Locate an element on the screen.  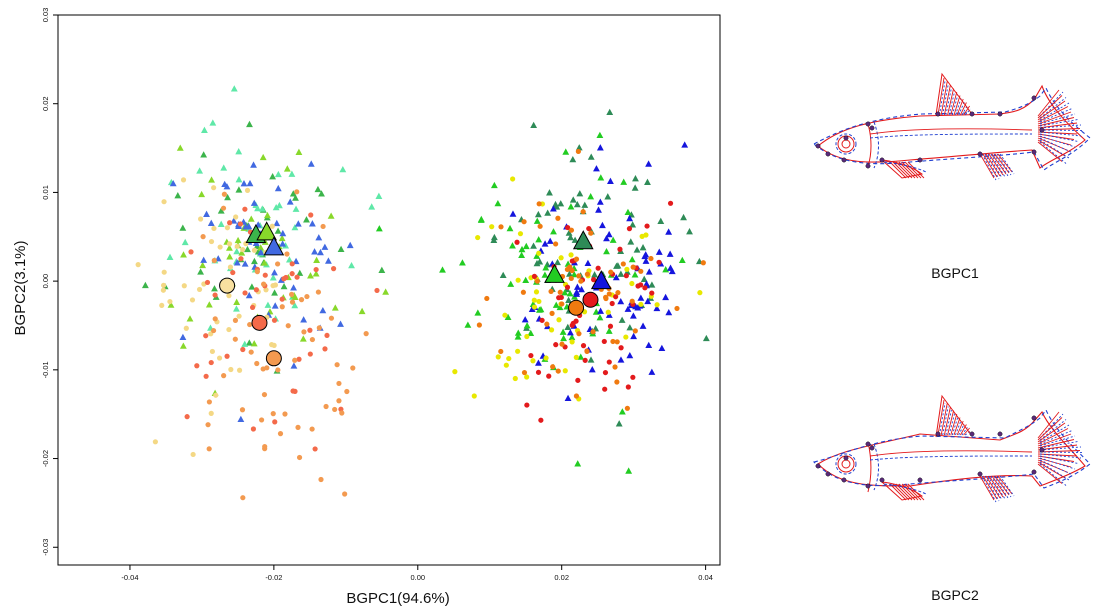
x-tick-label: 0.02 is located at coordinates (561, 577).